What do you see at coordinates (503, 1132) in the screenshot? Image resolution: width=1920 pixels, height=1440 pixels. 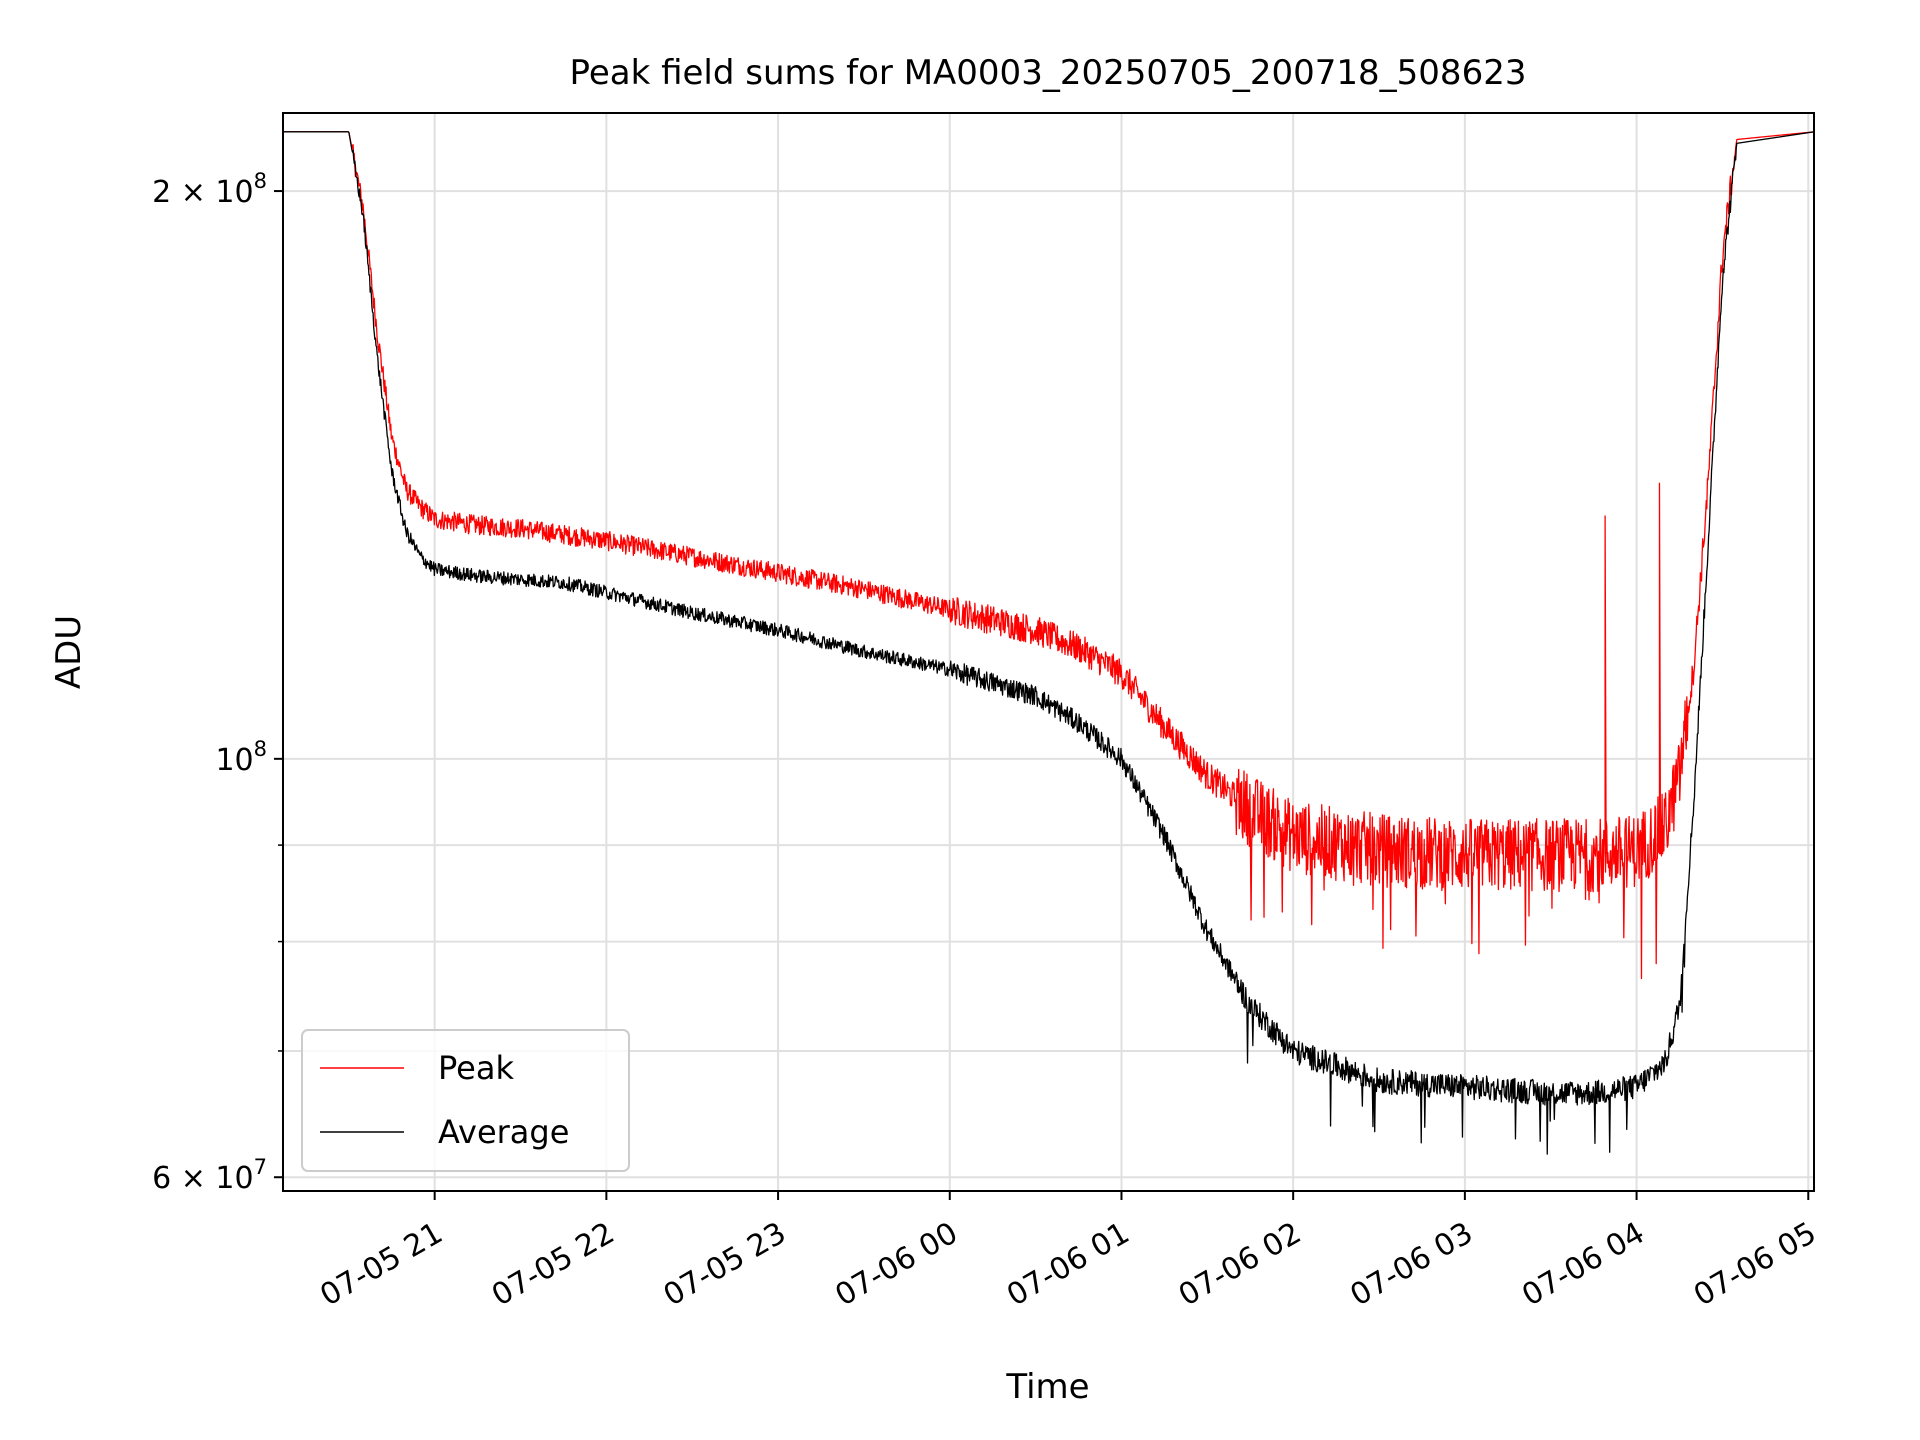 I see `legend-label-average: Average` at bounding box center [503, 1132].